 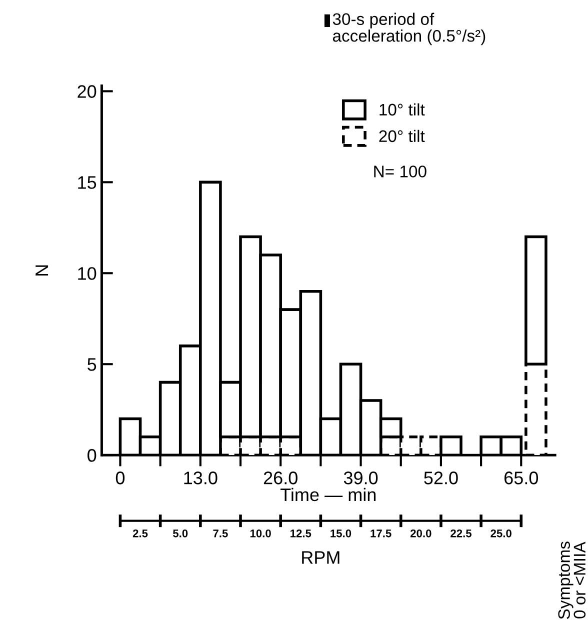 What do you see at coordinates (92, 364) in the screenshot?
I see `y-tick-label: 5` at bounding box center [92, 364].